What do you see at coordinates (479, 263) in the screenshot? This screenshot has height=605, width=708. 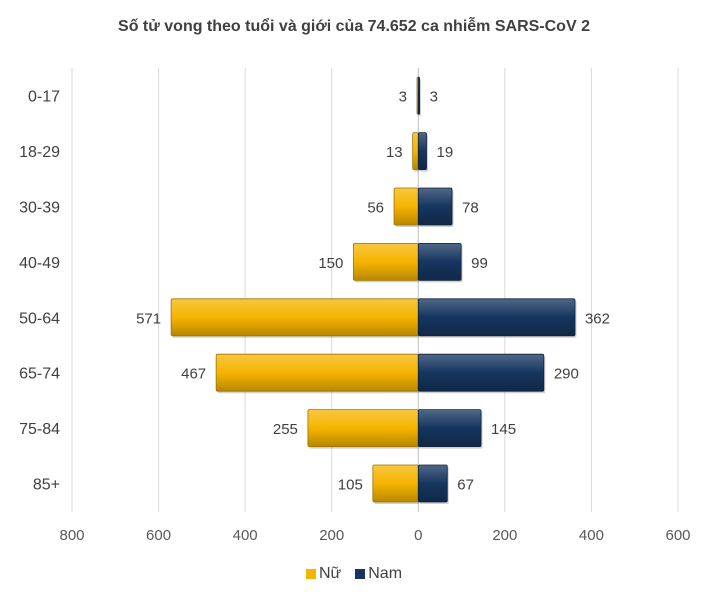 I see `data-label: 99` at bounding box center [479, 263].